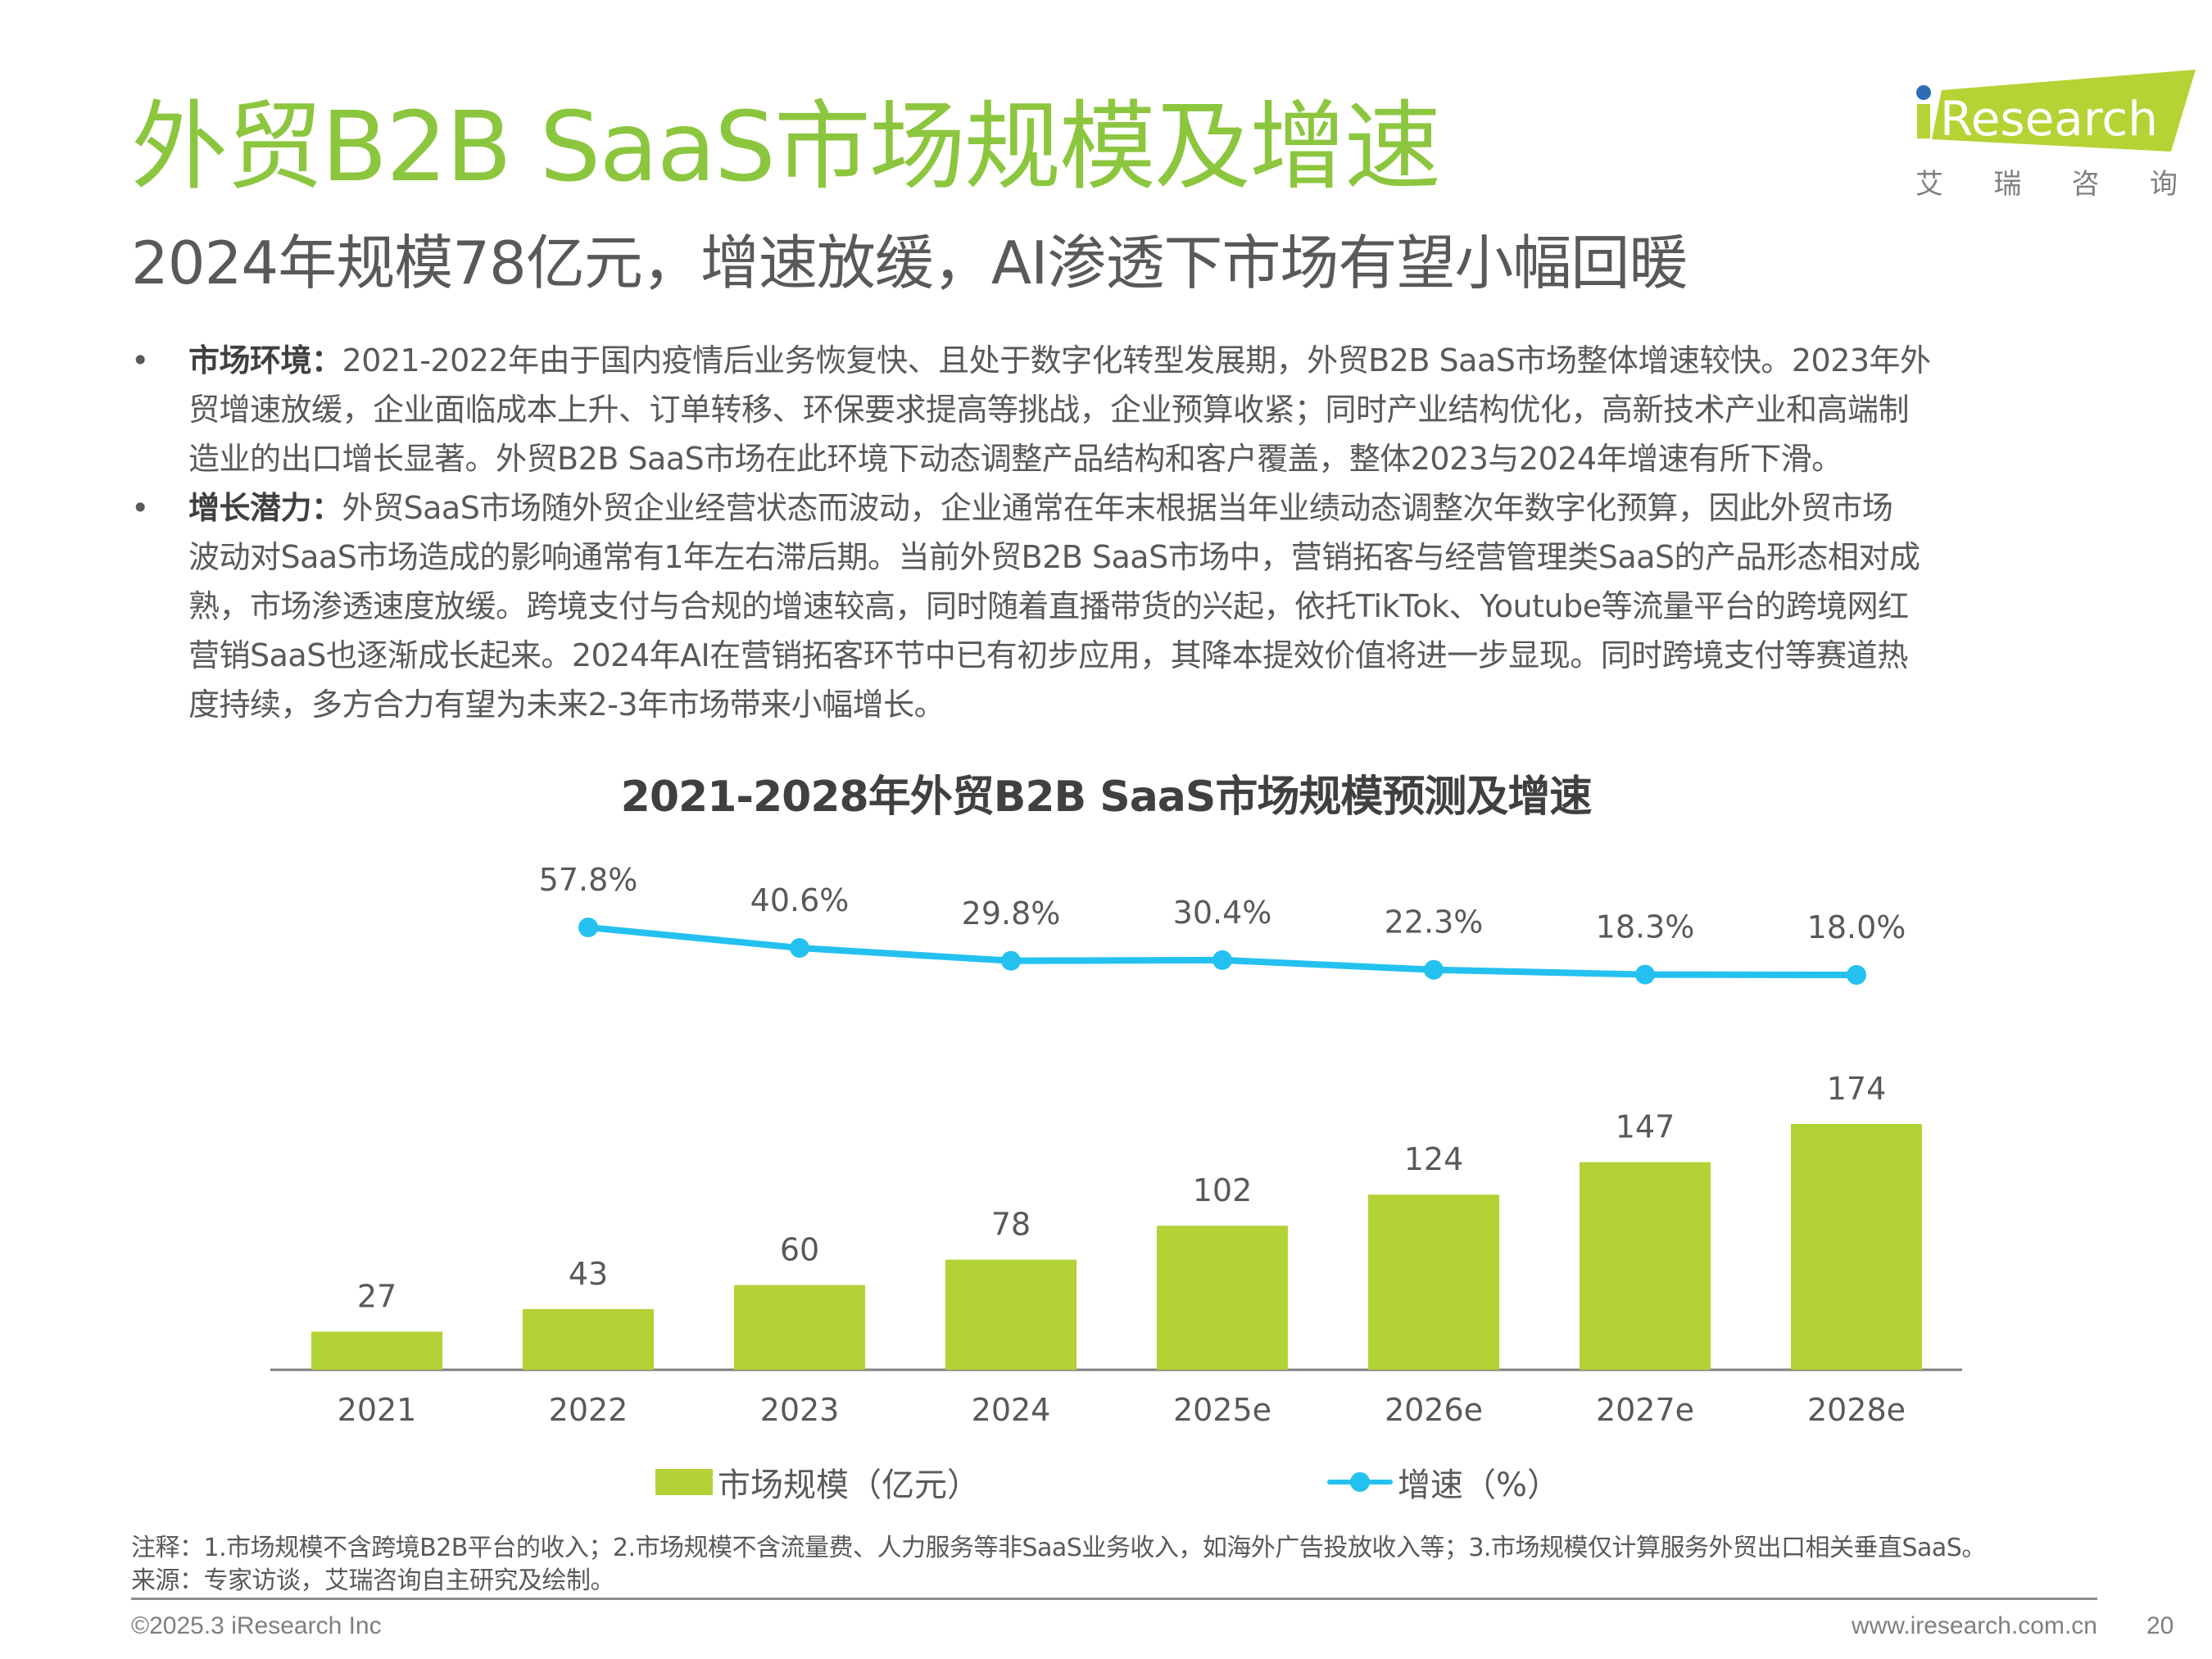  I want to click on growth-rate-label: 57.8%, so click(588, 880).